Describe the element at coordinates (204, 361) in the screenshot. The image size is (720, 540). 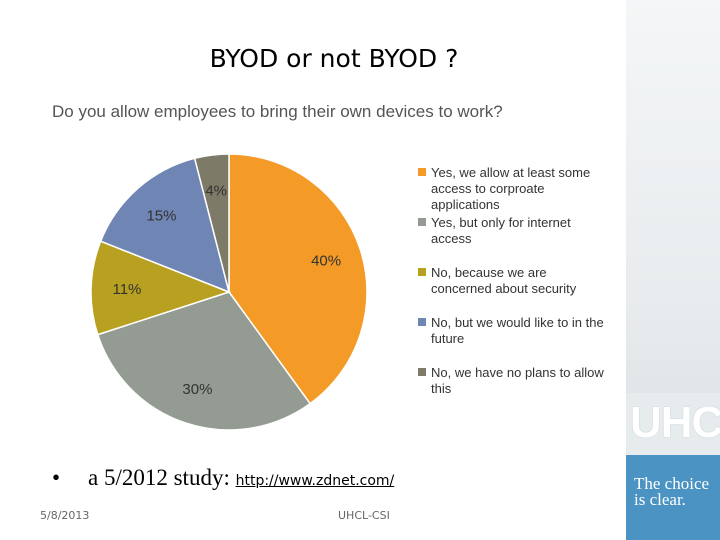
I see `pie-slice-yes-internet` at that location.